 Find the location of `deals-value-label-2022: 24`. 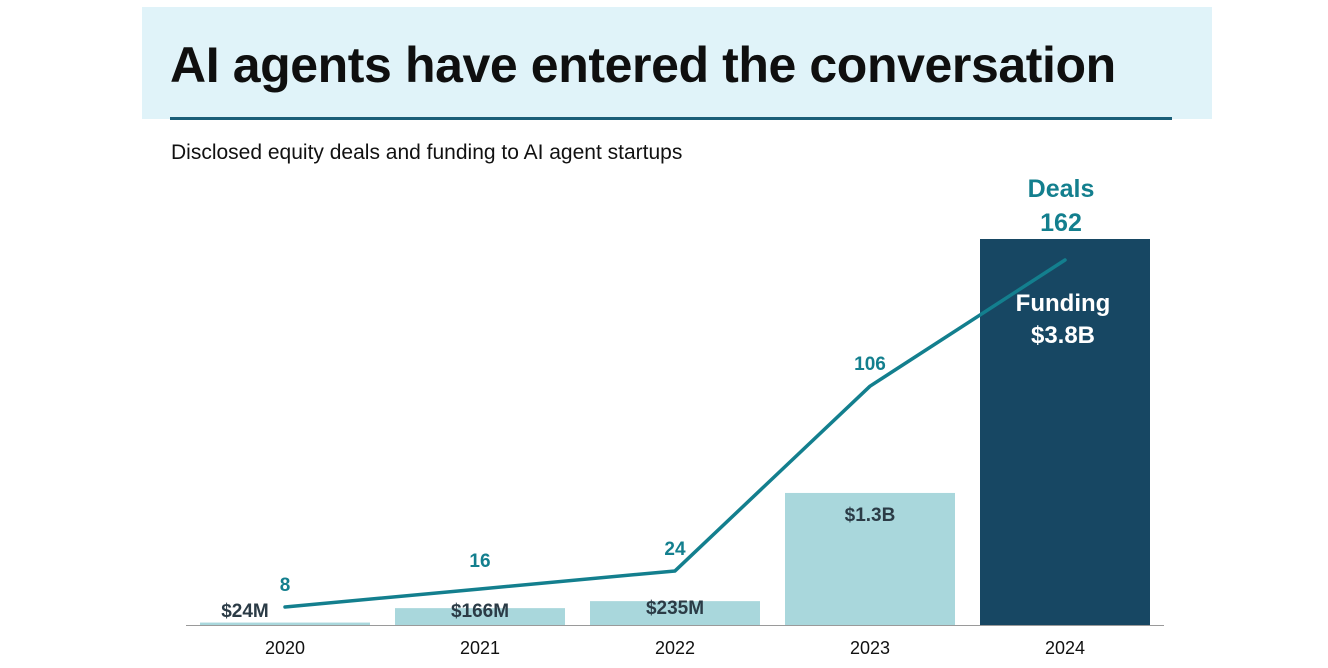

deals-value-label-2022: 24 is located at coordinates (675, 549).